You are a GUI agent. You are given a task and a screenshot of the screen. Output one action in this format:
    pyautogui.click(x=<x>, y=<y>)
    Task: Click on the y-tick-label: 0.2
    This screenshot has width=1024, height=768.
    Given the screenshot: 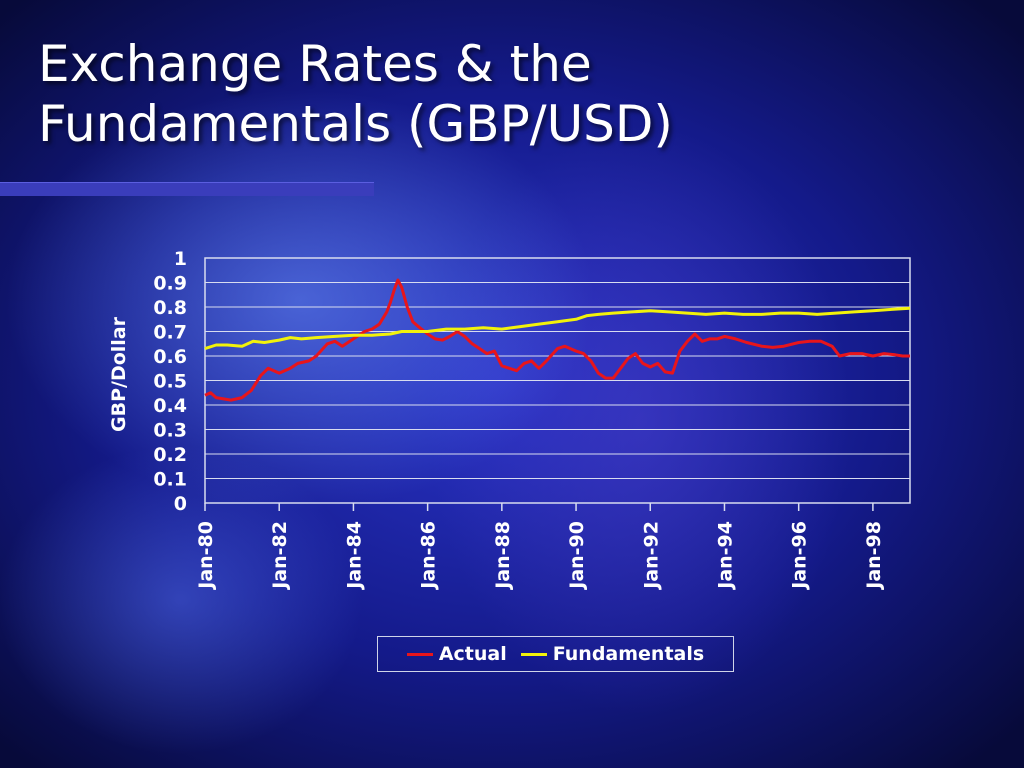 What is the action you would take?
    pyautogui.click(x=170, y=455)
    